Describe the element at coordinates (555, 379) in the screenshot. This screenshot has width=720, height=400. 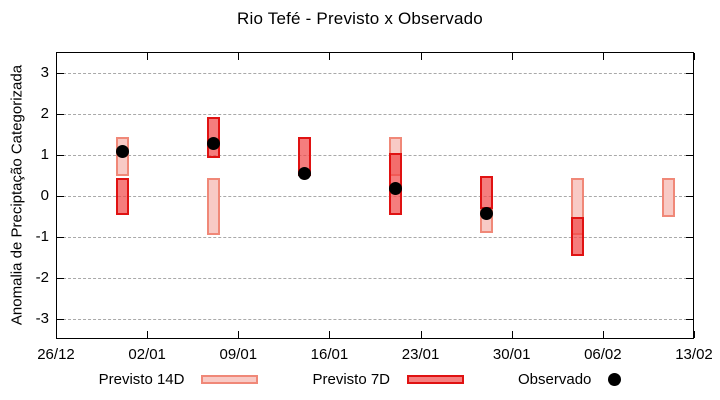
I see `legend-label-observado: Observado` at that location.